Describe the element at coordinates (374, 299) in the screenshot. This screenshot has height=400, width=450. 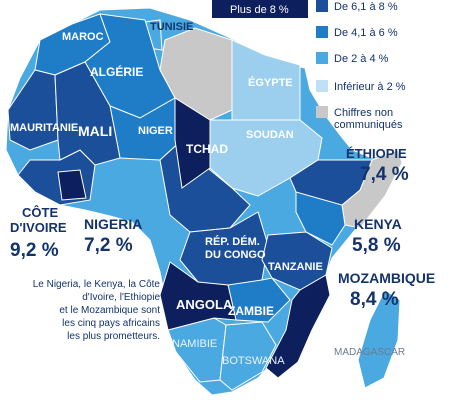
I see `mozambique-value: 8,4 %` at that location.